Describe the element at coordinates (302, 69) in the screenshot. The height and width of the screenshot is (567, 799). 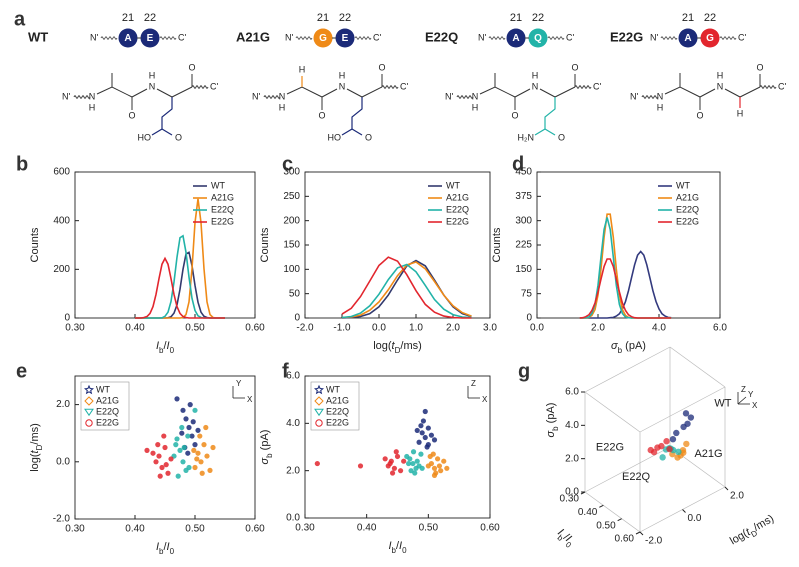
I see `side-chain-atom: H` at that location.